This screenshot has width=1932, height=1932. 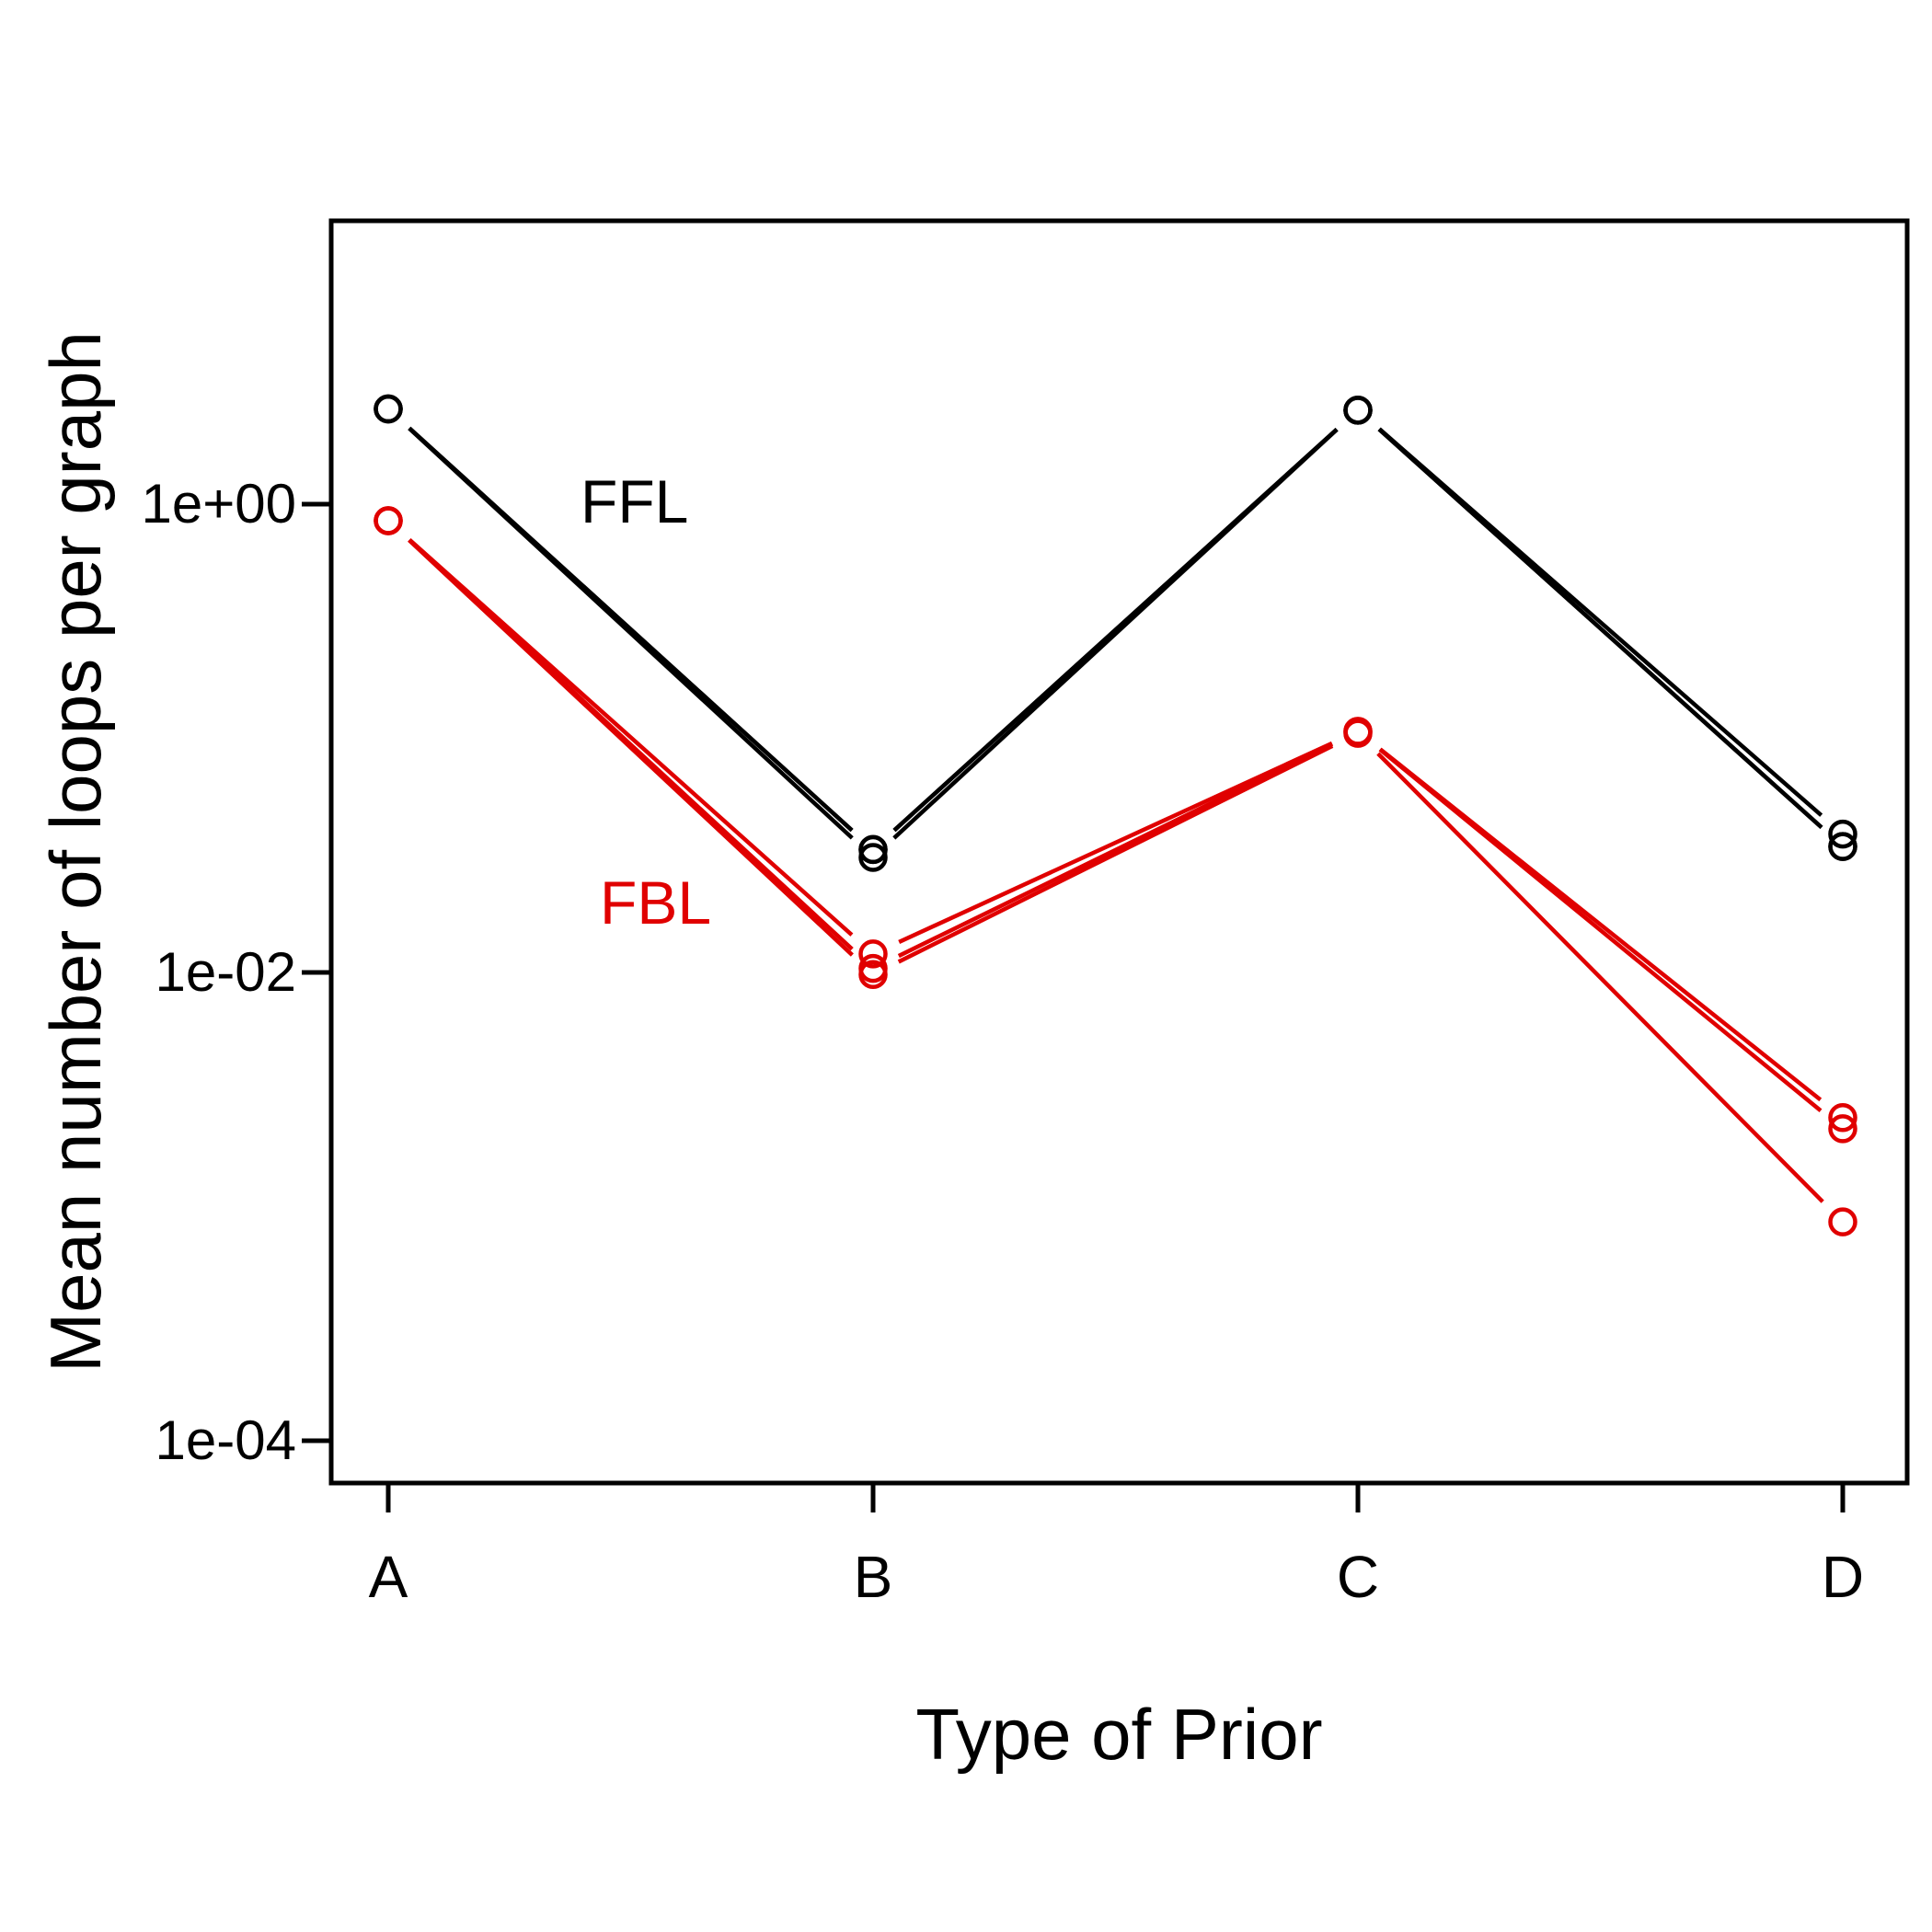 I want to click on y-tick-label-1e-02: 1e-02, so click(x=225, y=972).